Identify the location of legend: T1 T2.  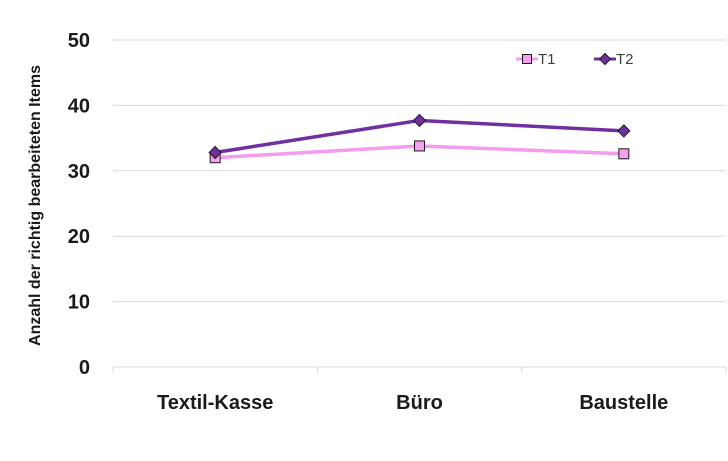
(575, 59).